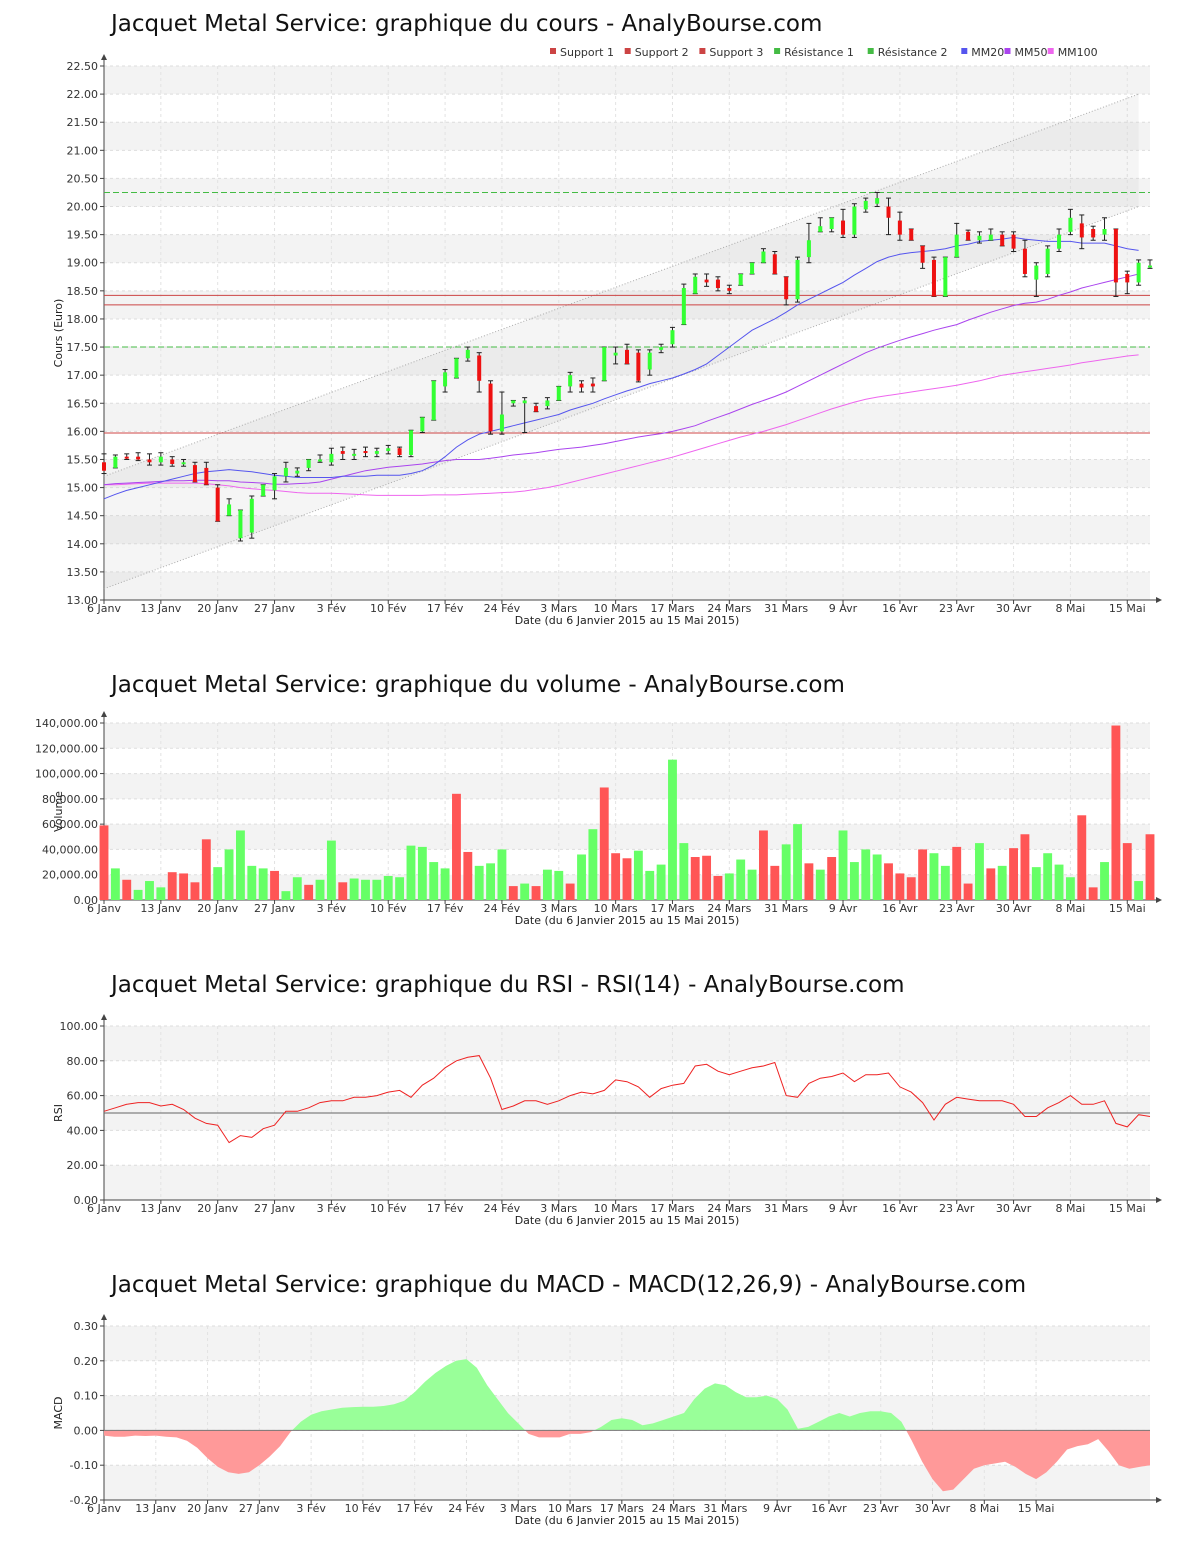 The image size is (1200, 1550). What do you see at coordinates (1014, 608) in the screenshot?
I see `price-xtick-label: 30 Avr` at bounding box center [1014, 608].